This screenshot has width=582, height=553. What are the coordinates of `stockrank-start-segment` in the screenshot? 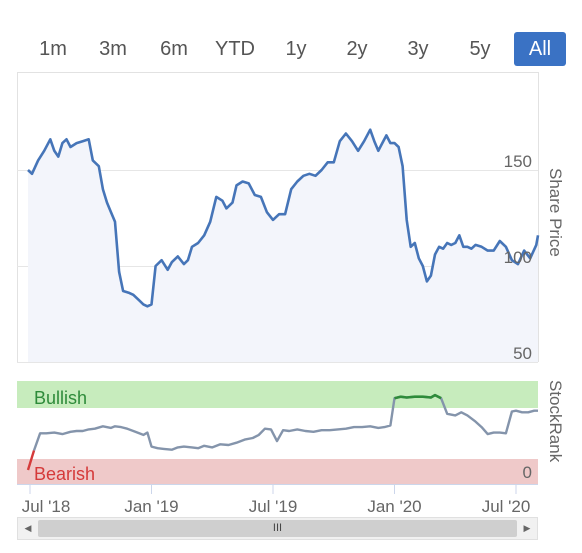 It's located at (31, 460).